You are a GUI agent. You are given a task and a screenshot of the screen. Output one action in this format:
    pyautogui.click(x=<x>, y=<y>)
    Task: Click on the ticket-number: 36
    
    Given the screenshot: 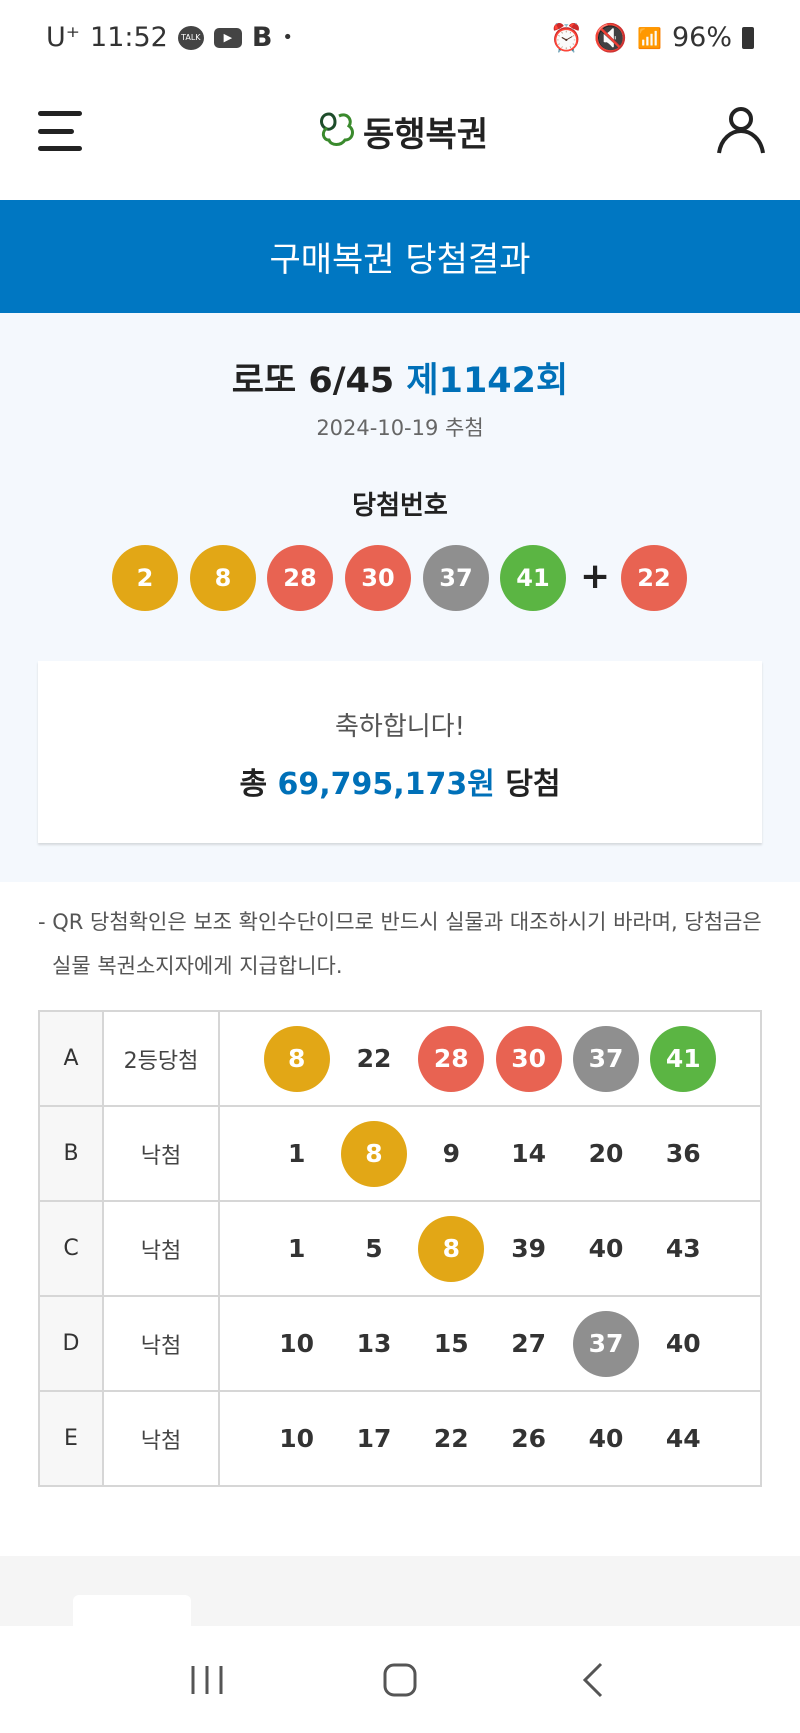 What is the action you would take?
    pyautogui.click(x=683, y=1153)
    